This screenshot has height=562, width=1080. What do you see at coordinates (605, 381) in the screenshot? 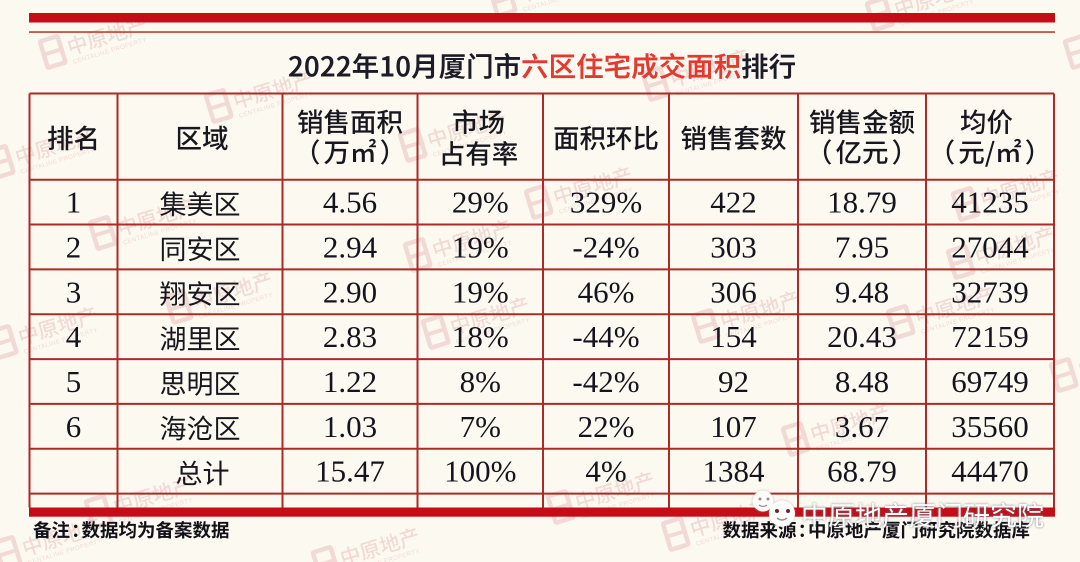
I see `svg-text: -42%` at bounding box center [605, 381].